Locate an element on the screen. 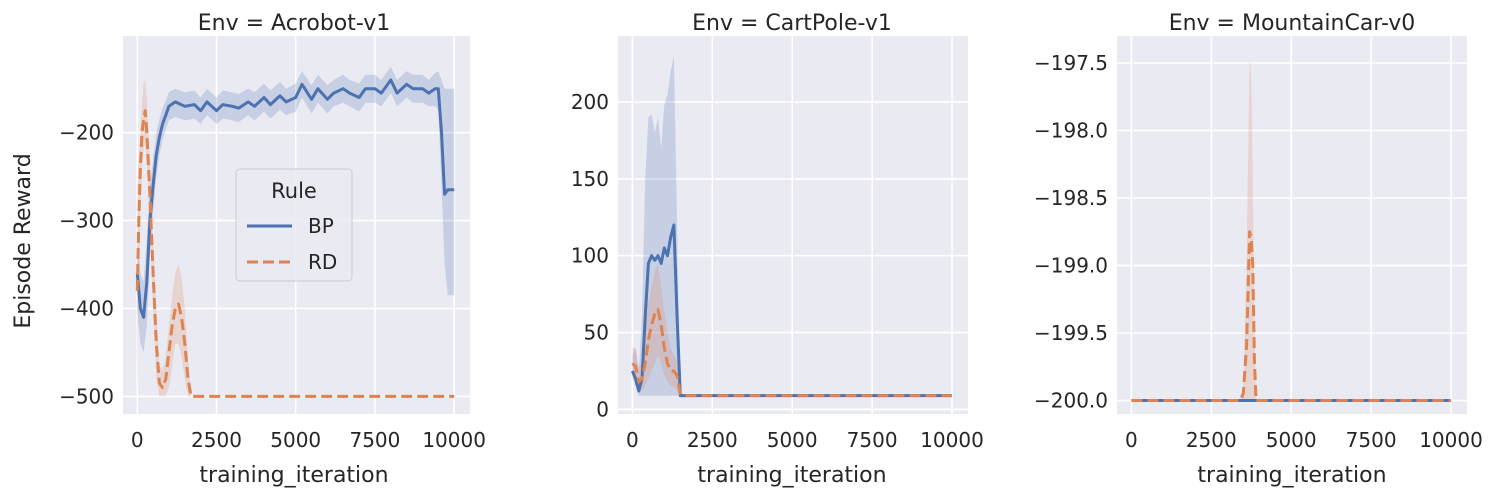 The image size is (1497, 496). legend-label-rd: RD is located at coordinates (322, 262).